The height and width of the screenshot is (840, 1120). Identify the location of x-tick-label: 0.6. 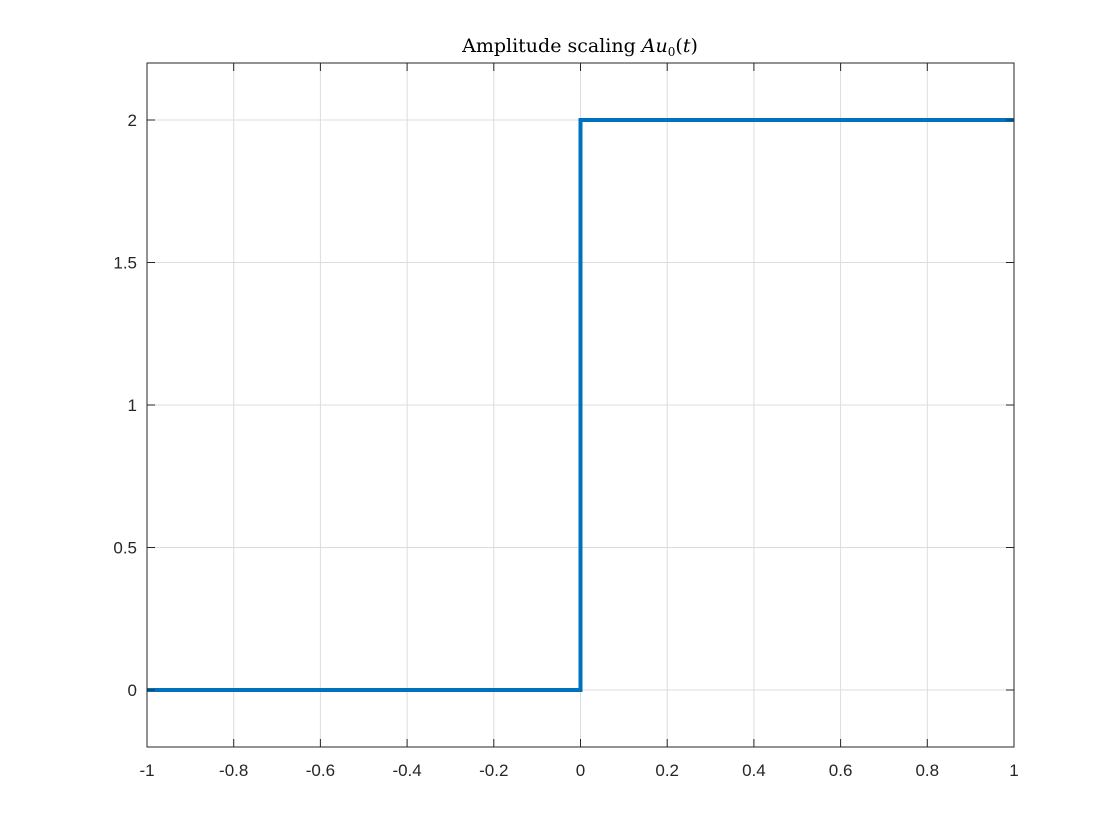
(841, 770).